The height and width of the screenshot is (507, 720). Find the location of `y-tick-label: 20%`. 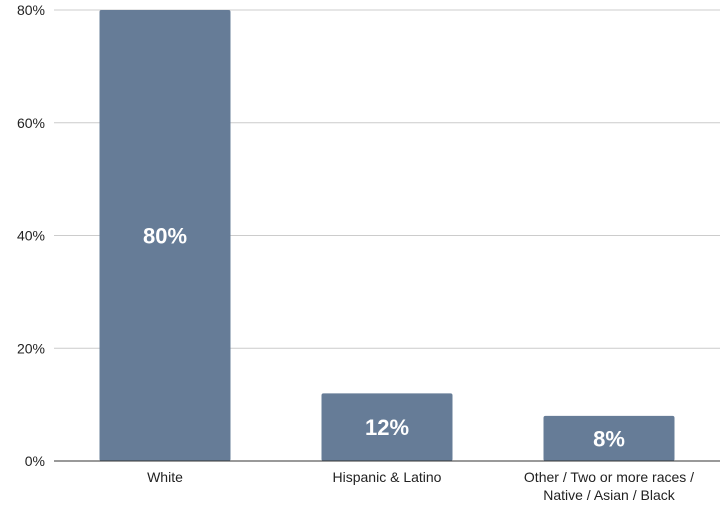

y-tick-label: 20% is located at coordinates (31, 348).